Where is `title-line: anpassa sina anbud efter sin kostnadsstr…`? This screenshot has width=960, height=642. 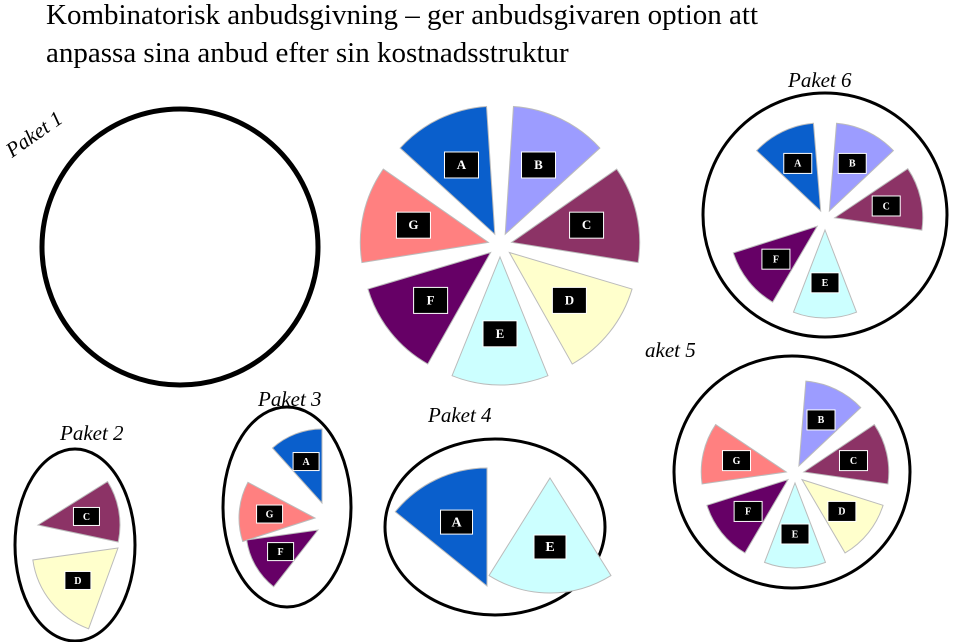
title-line: anpassa sina anbud efter sin kostnadsstr… is located at coordinates (307, 53).